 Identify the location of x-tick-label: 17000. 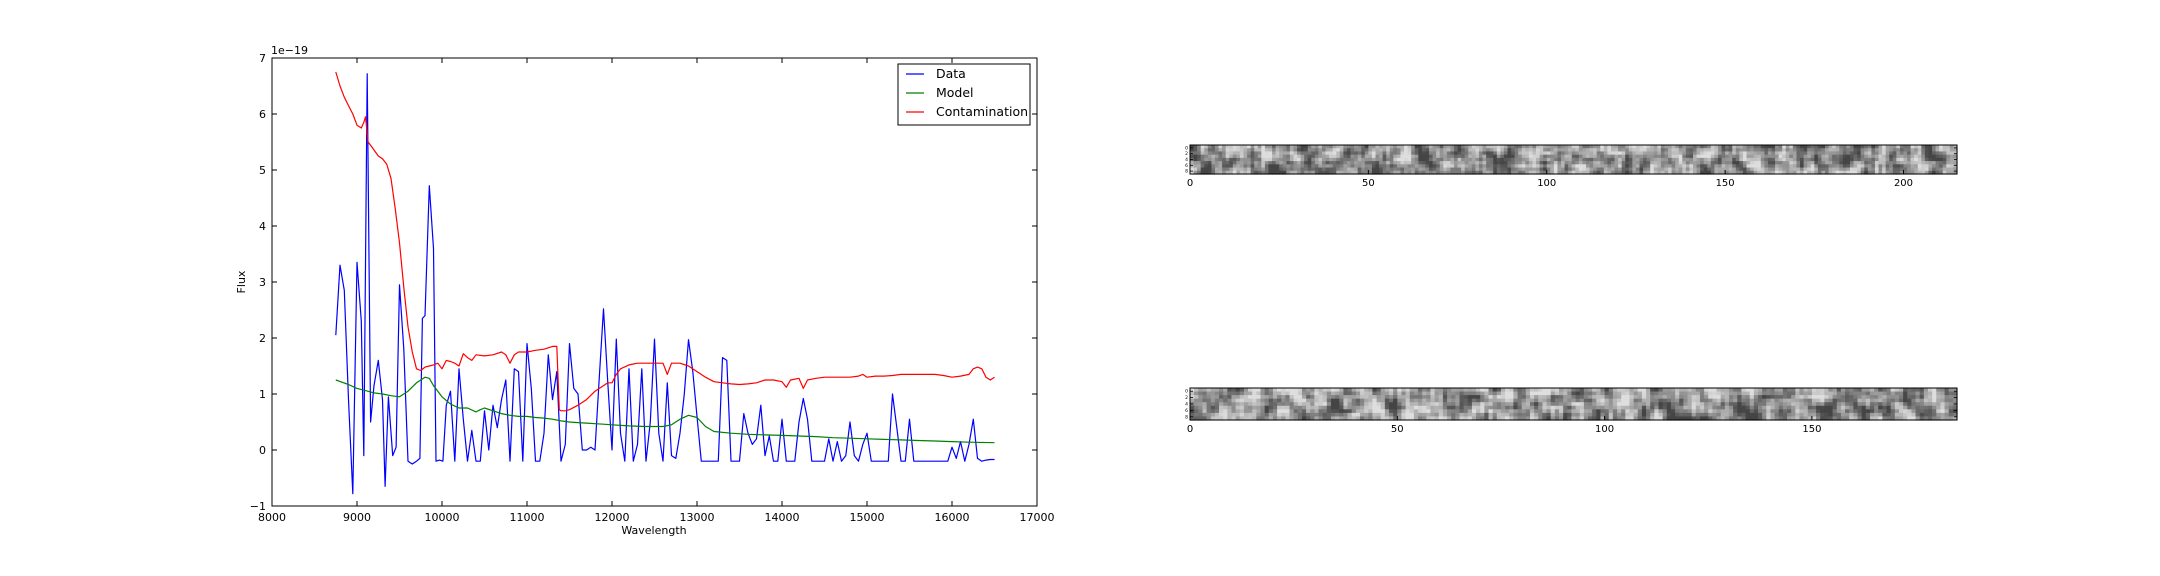
(1037, 517).